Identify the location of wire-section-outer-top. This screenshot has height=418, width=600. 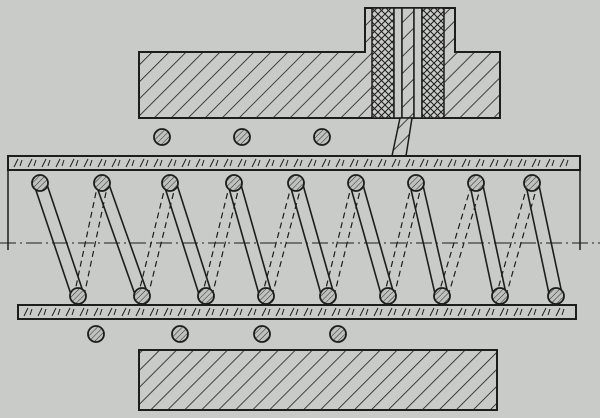
(162, 137).